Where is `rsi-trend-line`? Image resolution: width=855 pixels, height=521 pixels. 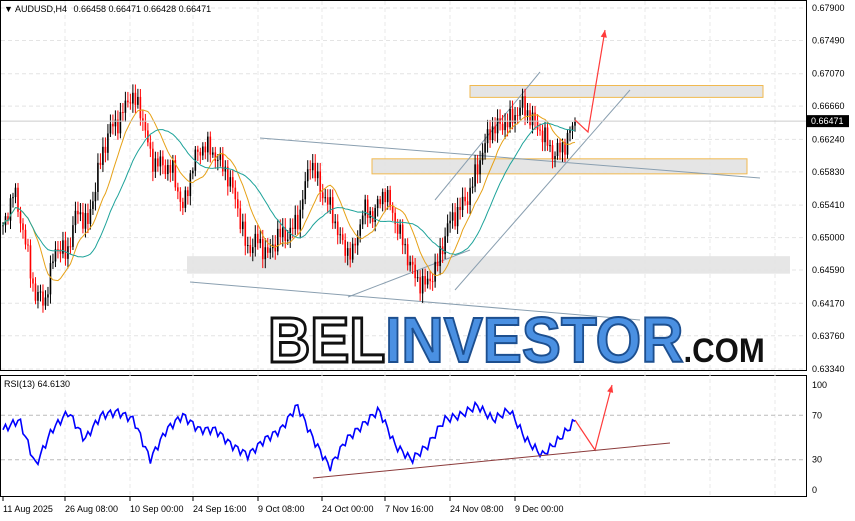
rsi-trend-line is located at coordinates (491, 460).